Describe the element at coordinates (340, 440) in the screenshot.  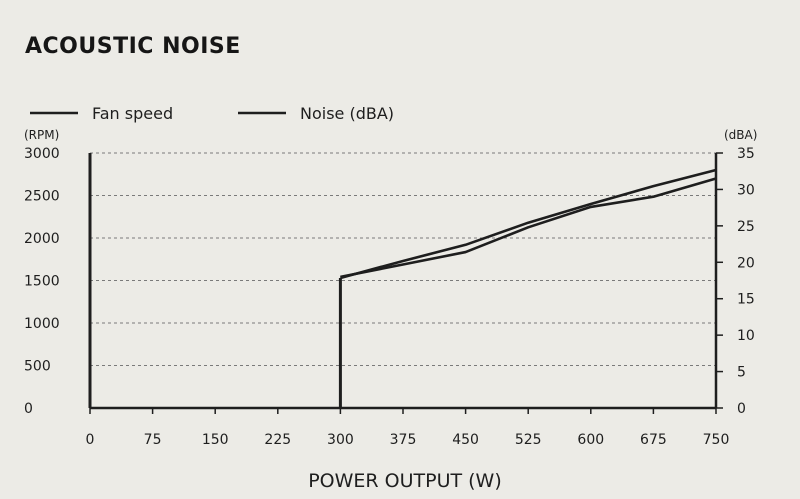
I see `x-tick-label: 300` at that location.